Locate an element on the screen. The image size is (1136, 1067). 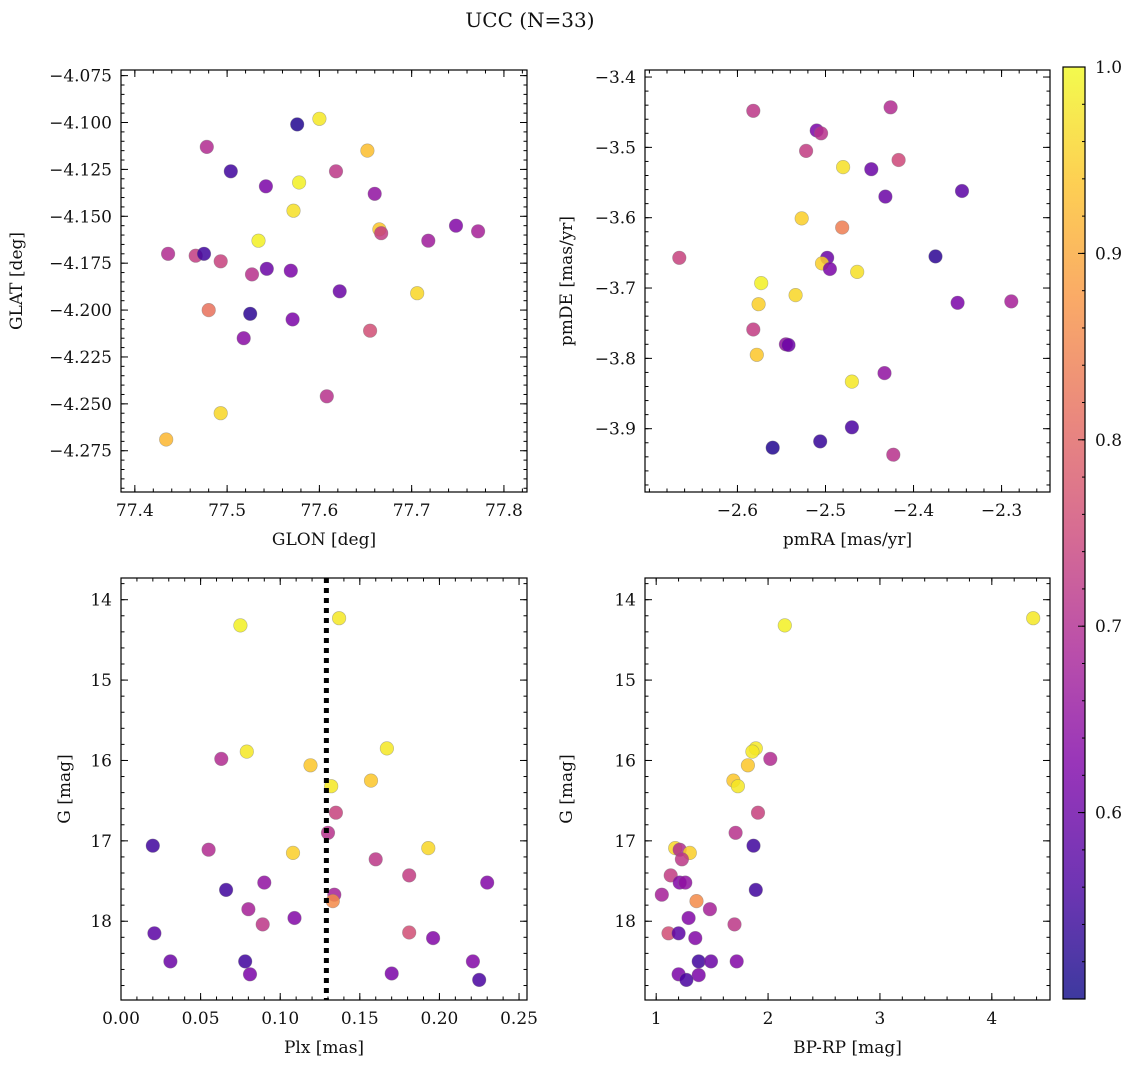
y-tick-label: −4.175 is located at coordinates (80, 264).